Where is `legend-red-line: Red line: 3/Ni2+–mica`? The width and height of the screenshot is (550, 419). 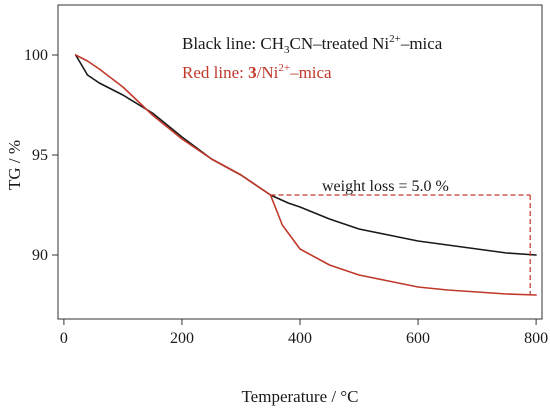
legend-red-line: Red line: 3/Ni2+–mica is located at coordinates (257, 72).